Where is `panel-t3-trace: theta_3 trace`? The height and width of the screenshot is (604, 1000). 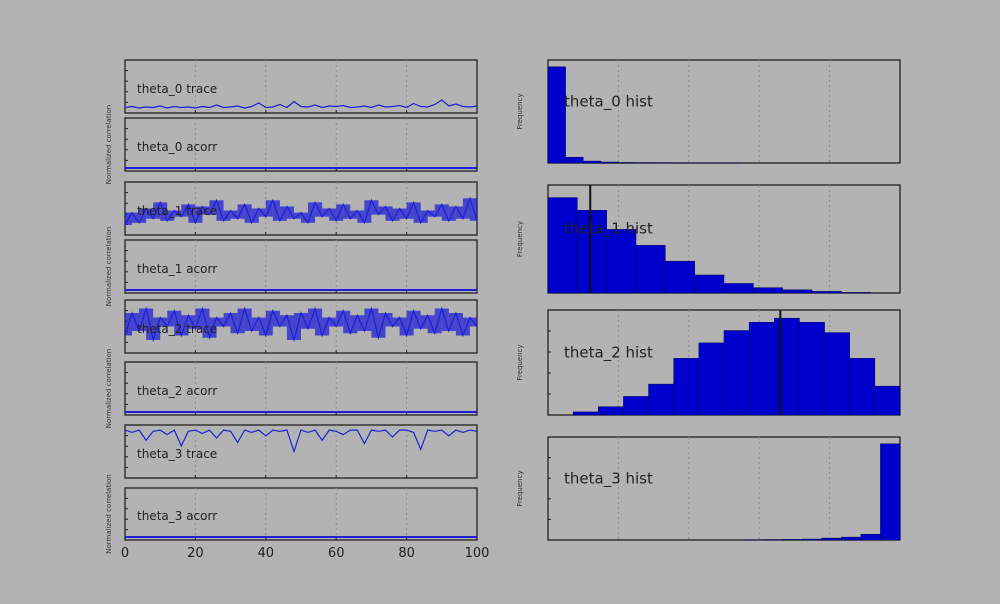 panel-t3-trace: theta_3 trace is located at coordinates (301, 451).